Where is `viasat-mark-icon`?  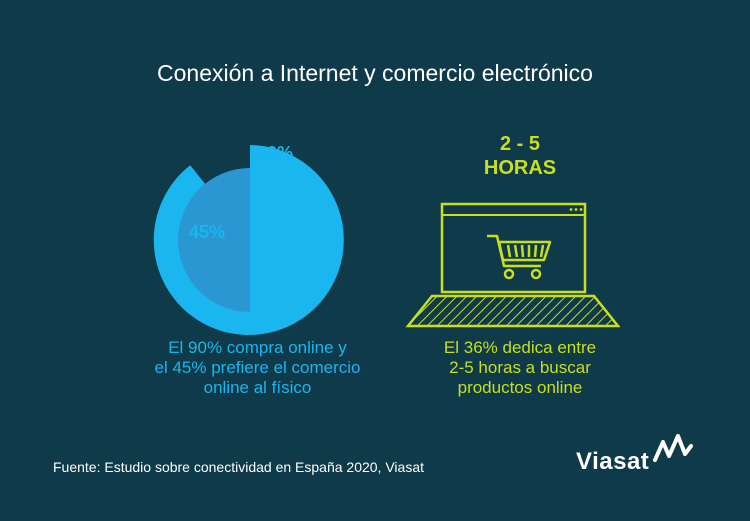 viasat-mark-icon is located at coordinates (673, 448).